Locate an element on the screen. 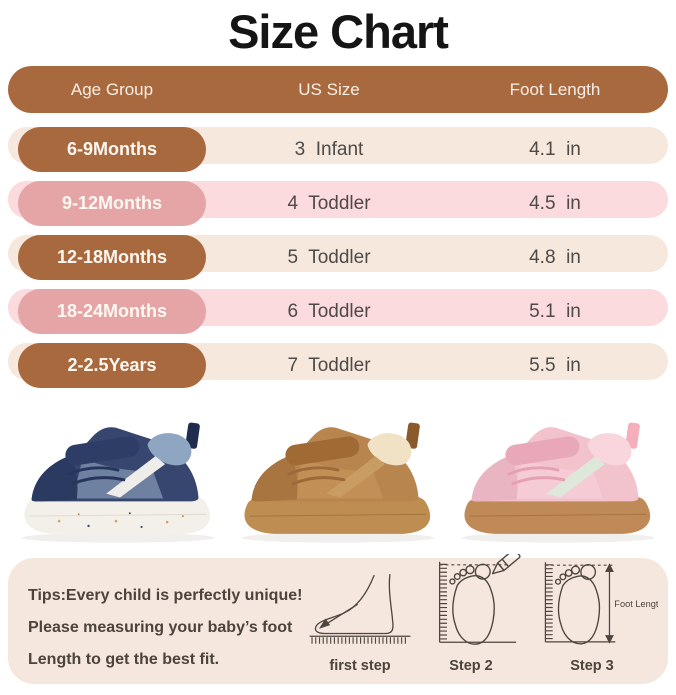 The image size is (676, 695). step-label: Step 2 is located at coordinates (471, 666).